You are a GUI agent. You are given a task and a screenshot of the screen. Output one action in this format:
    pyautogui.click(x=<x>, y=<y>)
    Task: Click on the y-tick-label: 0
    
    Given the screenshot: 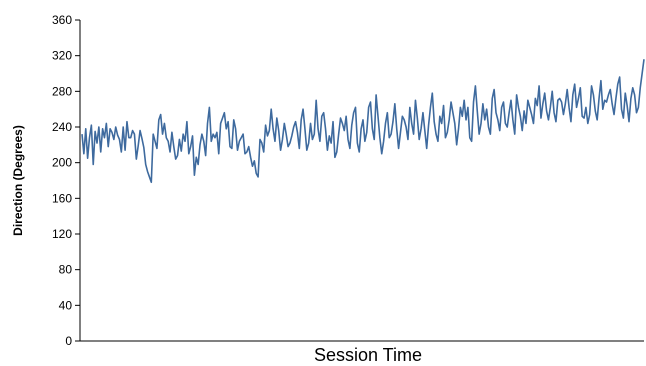 What is the action you would take?
    pyautogui.click(x=68, y=341)
    